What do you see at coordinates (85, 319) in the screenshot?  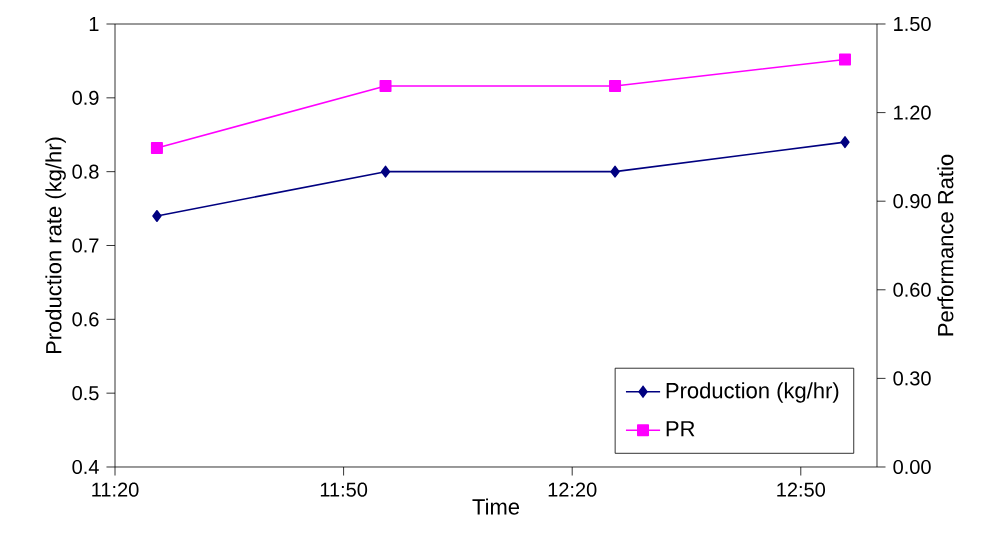 I see `y-tick-label: 0.6` at bounding box center [85, 319].